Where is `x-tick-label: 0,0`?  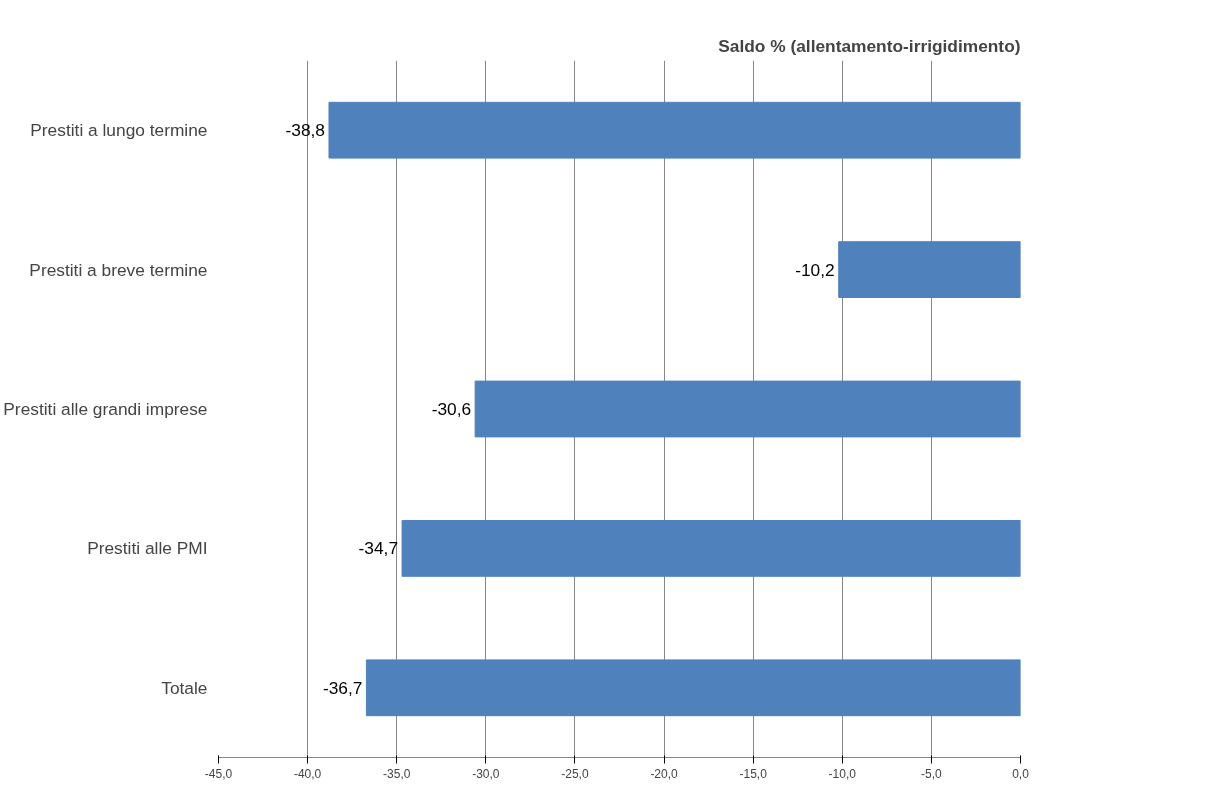
x-tick-label: 0,0 is located at coordinates (1021, 773).